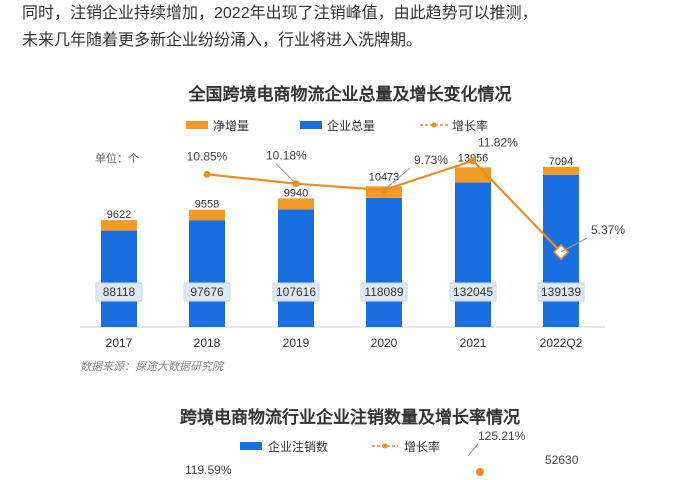  I want to click on rate-leader-2020, so click(397, 179).